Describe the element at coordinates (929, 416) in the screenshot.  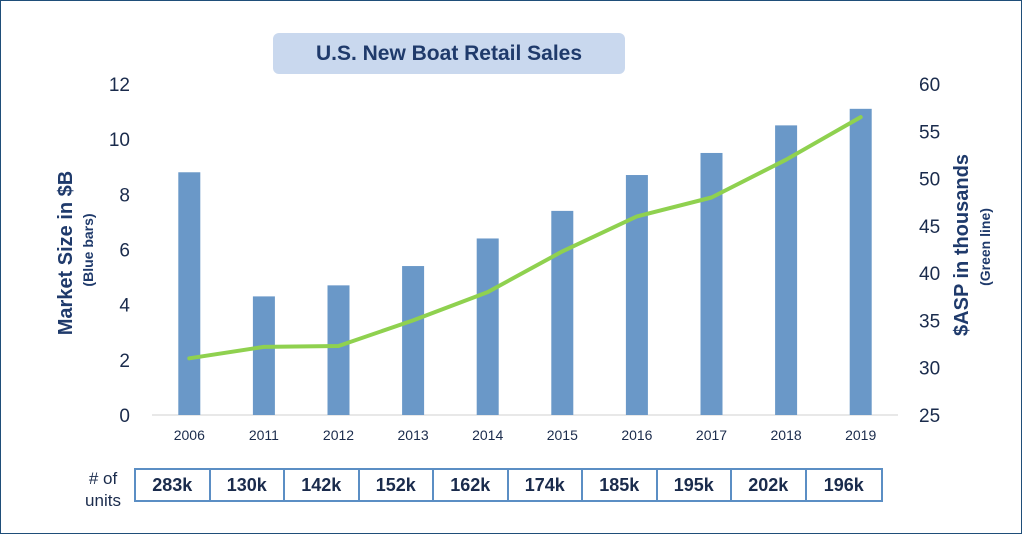
I see `y2-tick-label: 25` at that location.